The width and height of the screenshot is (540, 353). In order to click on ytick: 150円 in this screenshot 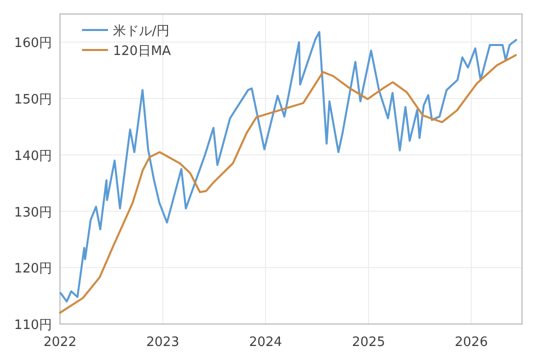, I will do `click(33, 100)`.